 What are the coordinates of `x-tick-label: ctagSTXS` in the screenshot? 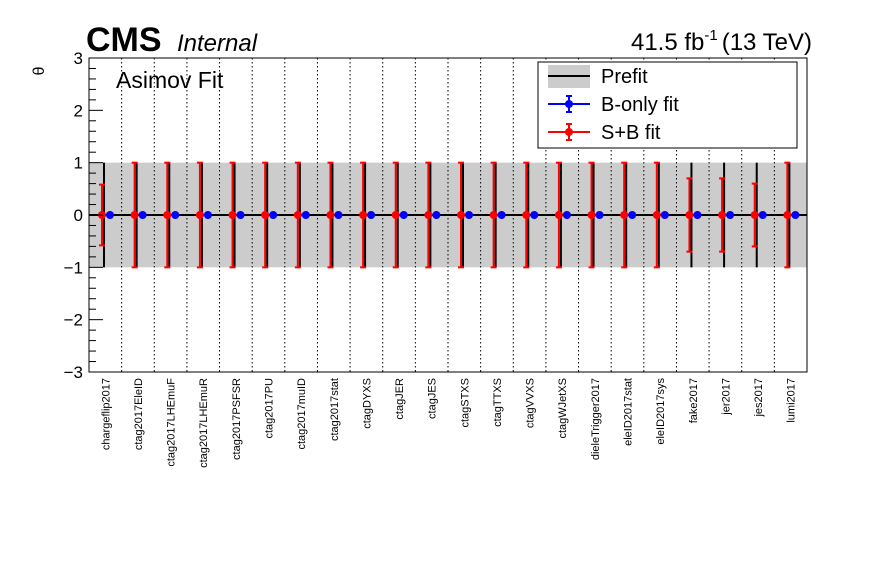 It's located at (465, 403).